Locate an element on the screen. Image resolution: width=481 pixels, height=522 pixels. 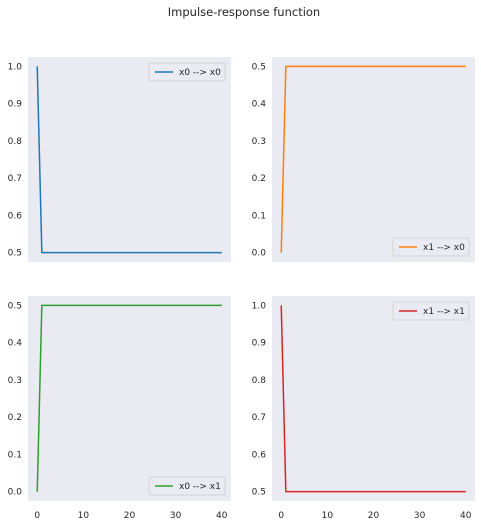
legend: x1 --> x0 is located at coordinates (431, 247).